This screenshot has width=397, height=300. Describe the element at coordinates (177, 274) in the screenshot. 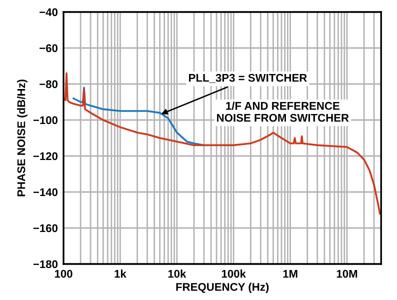

I see `x-tick-label: 10k` at that location.